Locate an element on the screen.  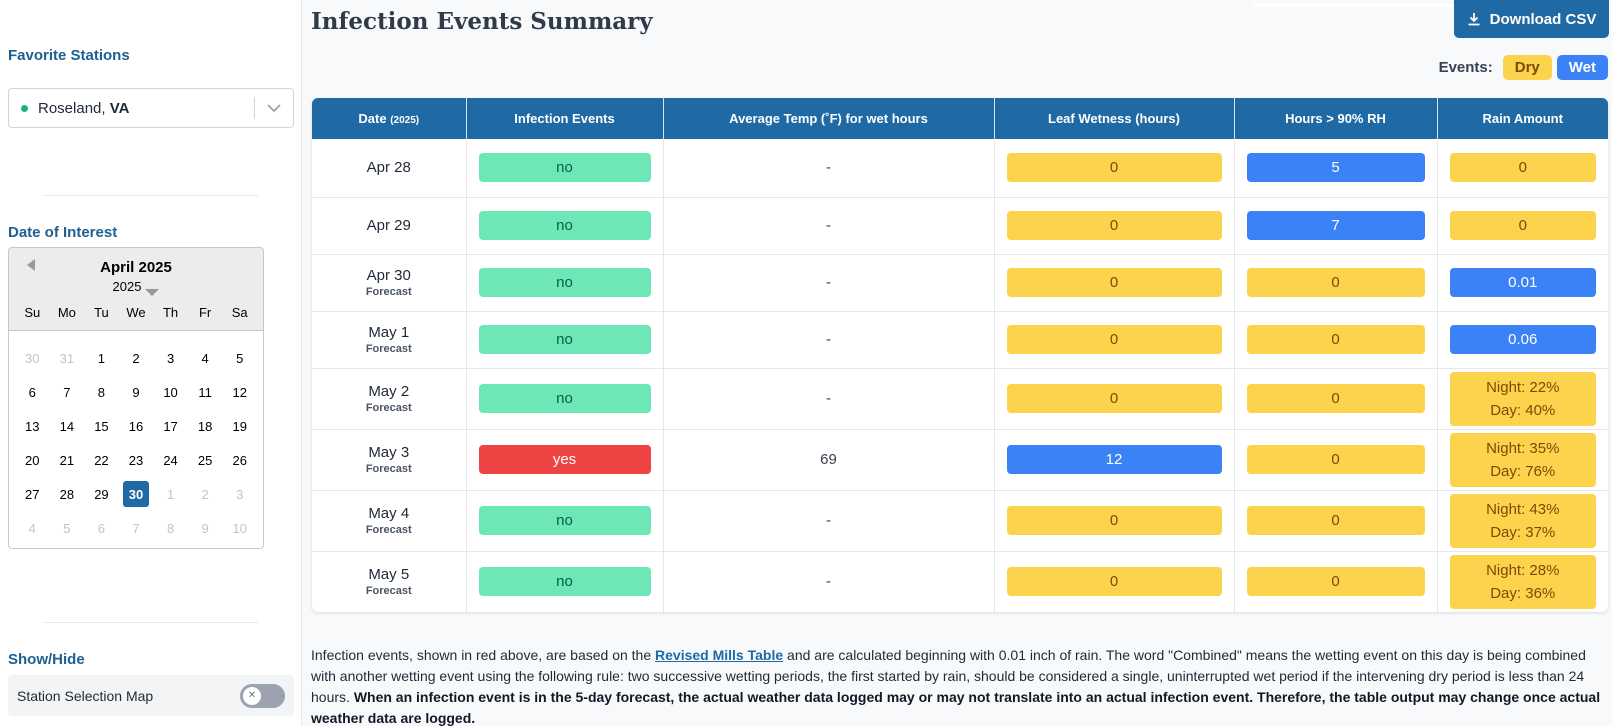
rain-cell: 0.01 is located at coordinates (1522, 283).